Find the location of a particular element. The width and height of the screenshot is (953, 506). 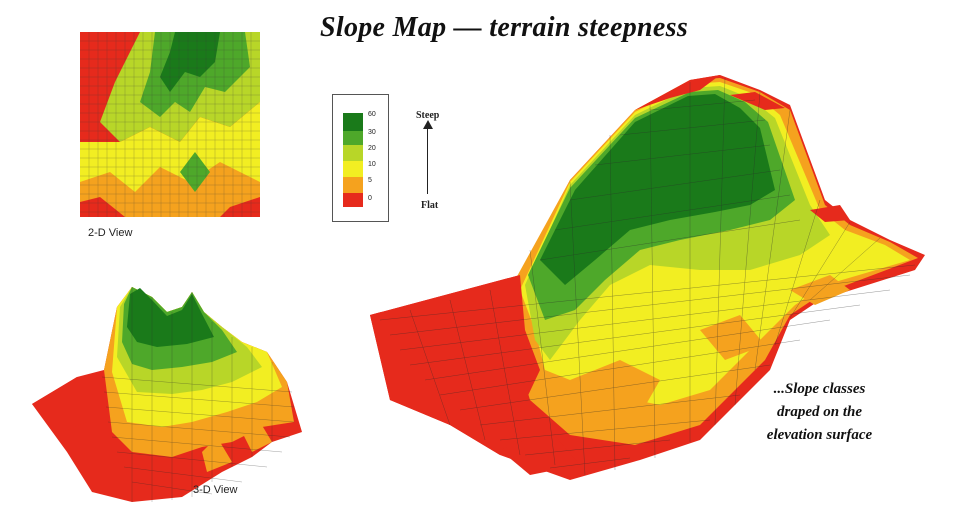

legend-steep-label: Steep is located at coordinates (428, 115).